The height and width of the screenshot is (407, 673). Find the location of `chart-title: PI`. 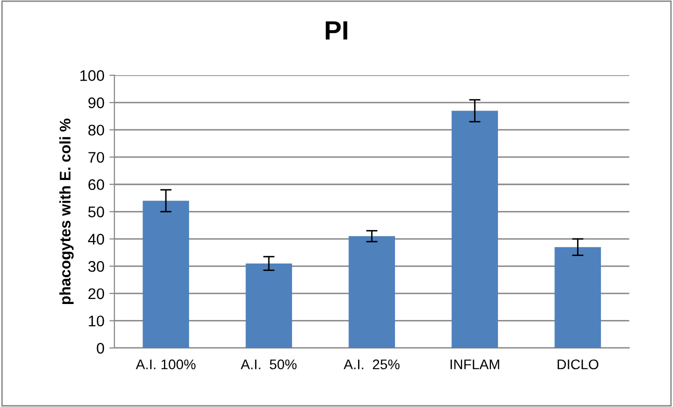

chart-title: PI is located at coordinates (337, 30).